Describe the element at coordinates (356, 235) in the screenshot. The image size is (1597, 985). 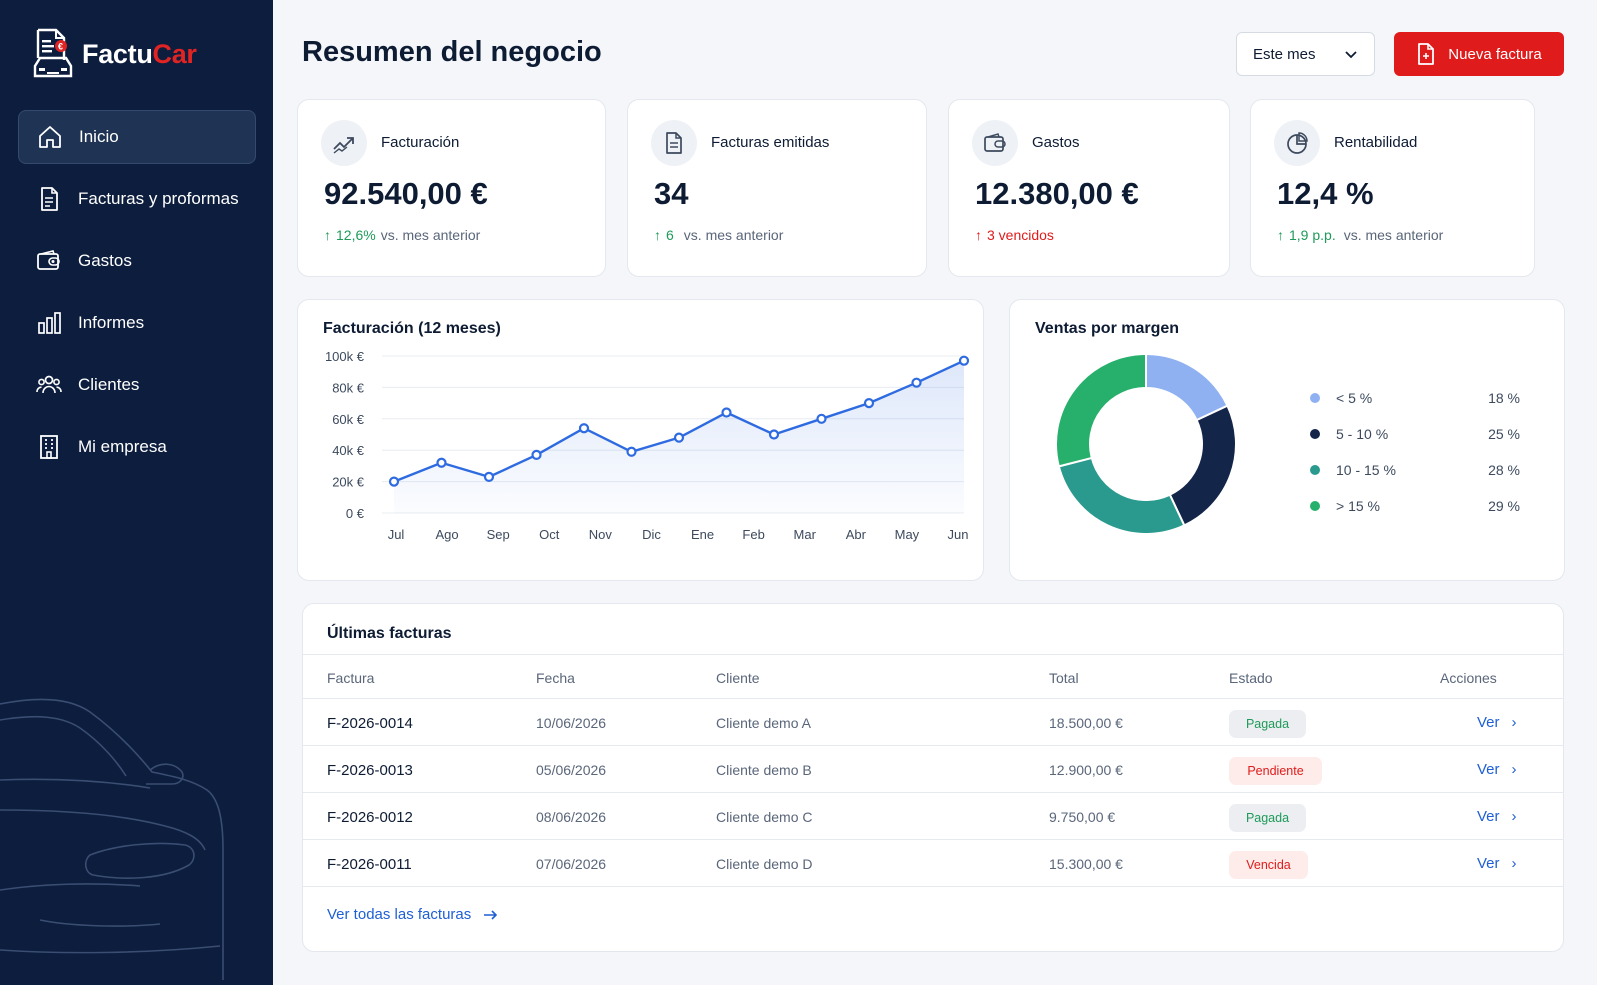
I see `kpi-delta: 12,6%` at that location.